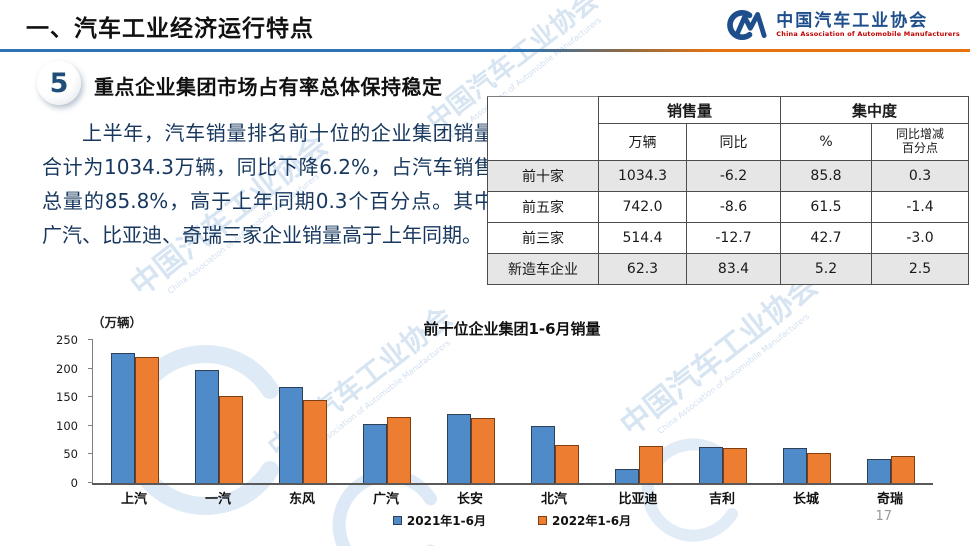  Describe the element at coordinates (852, 20) in the screenshot. I see `caam-logo-cn: 中国汽车工业协会` at that location.